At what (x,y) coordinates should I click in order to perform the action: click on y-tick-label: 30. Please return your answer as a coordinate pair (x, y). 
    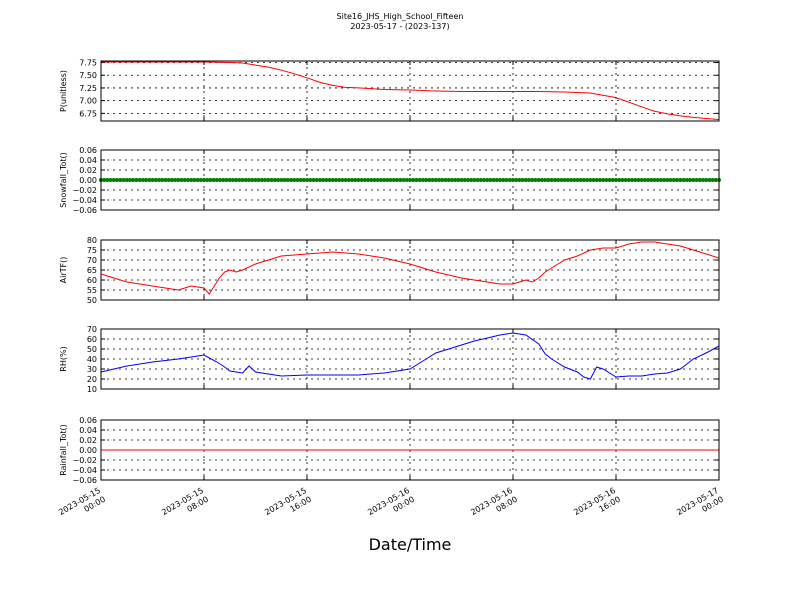
    Looking at the image, I should click on (92, 369).